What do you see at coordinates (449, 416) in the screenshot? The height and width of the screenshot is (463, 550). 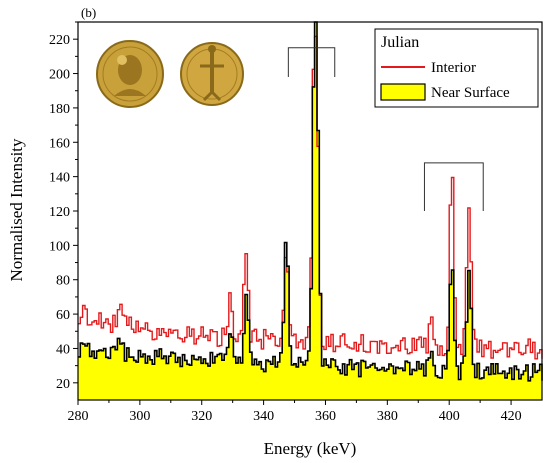 I see `x-tick-label: 400` at bounding box center [449, 416].